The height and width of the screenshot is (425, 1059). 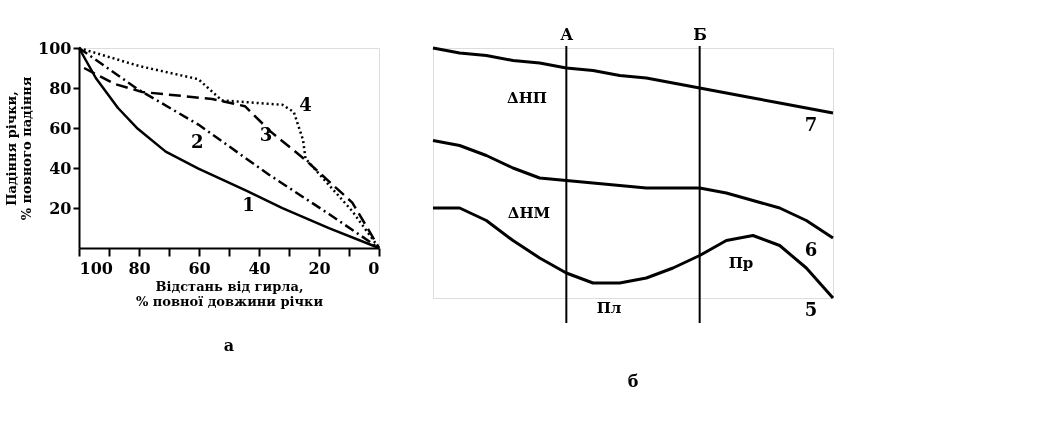 What do you see at coordinates (197, 141) in the screenshot?
I see `annotation: 2` at bounding box center [197, 141].